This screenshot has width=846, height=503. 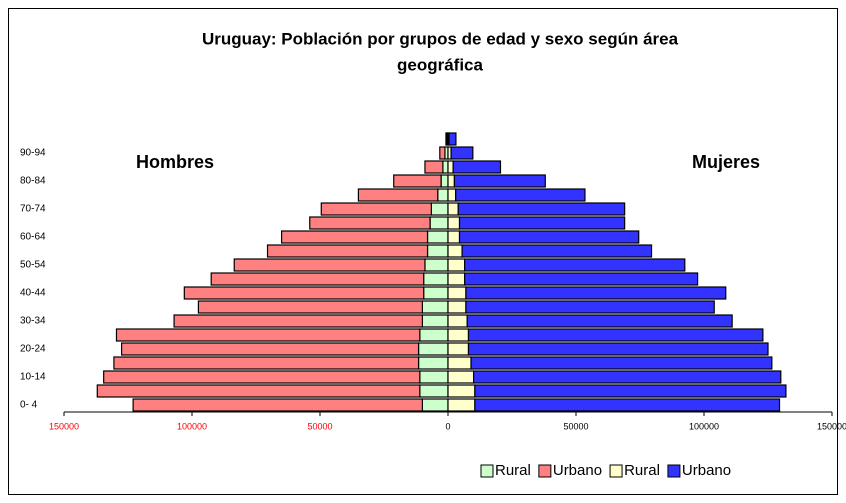 I want to click on y-tick-label: 50-54, so click(x=33, y=265).